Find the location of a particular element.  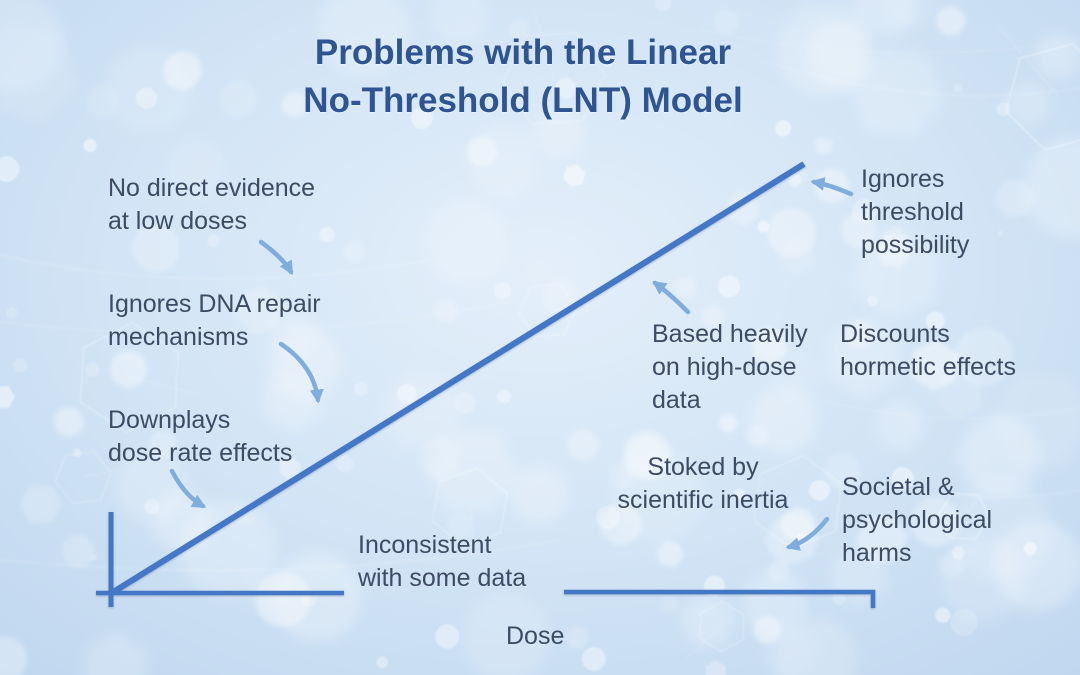

annotation-line: with some data is located at coordinates (442, 578).